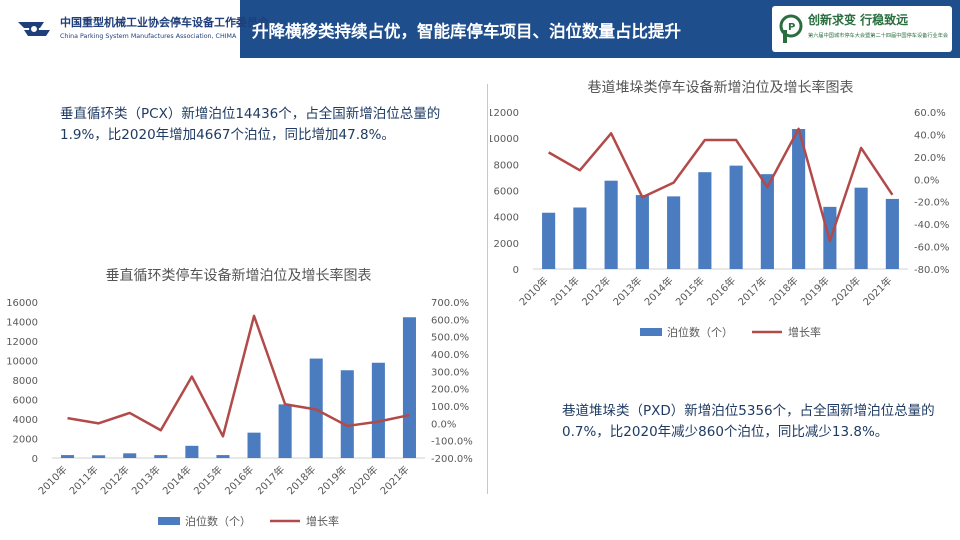 Image resolution: width=960 pixels, height=540 pixels. Describe the element at coordinates (450, 355) in the screenshot. I see `y-right-tick-label: 400.0%` at that location.